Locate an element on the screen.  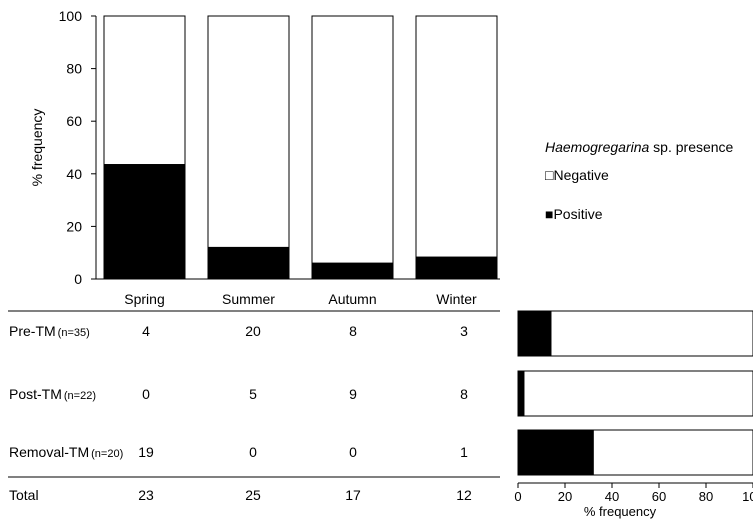
category-label: Autumn is located at coordinates (352, 299).